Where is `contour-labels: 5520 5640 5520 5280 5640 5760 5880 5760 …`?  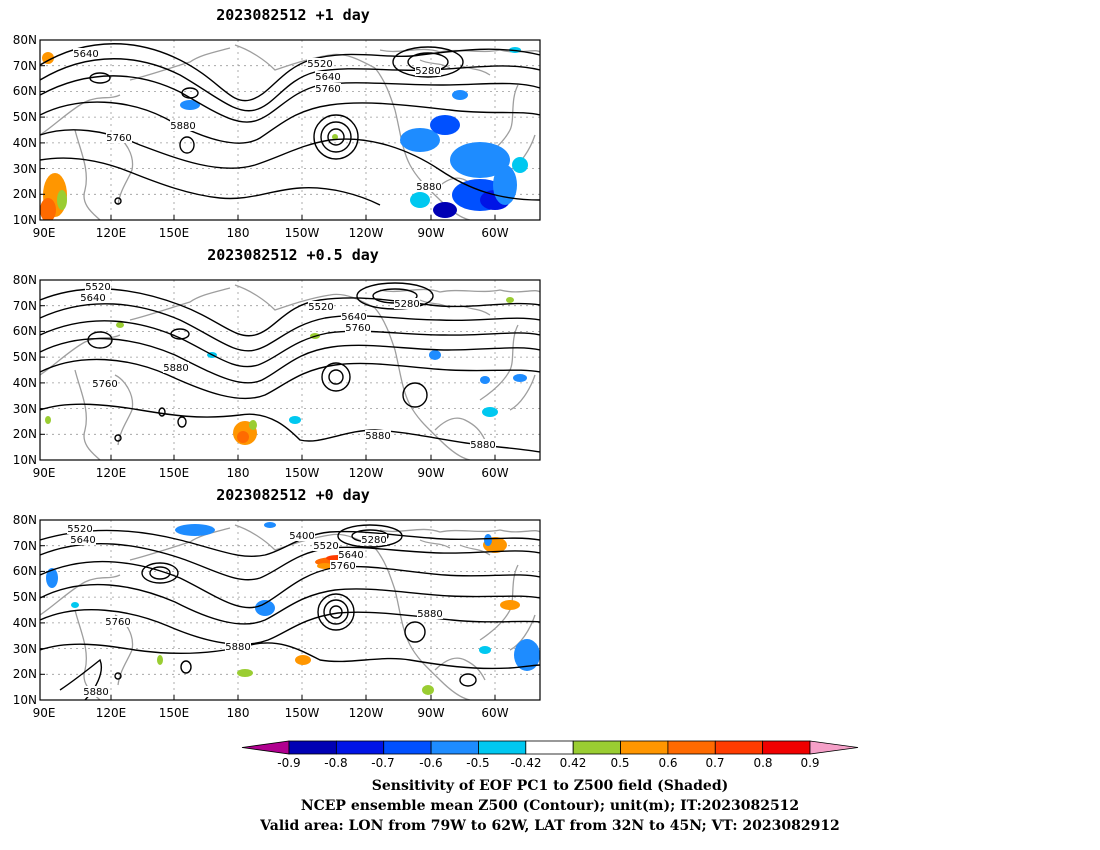 contour-labels: 5520 5640 5520 5280 5640 5760 5880 5760 … is located at coordinates (288, 366).